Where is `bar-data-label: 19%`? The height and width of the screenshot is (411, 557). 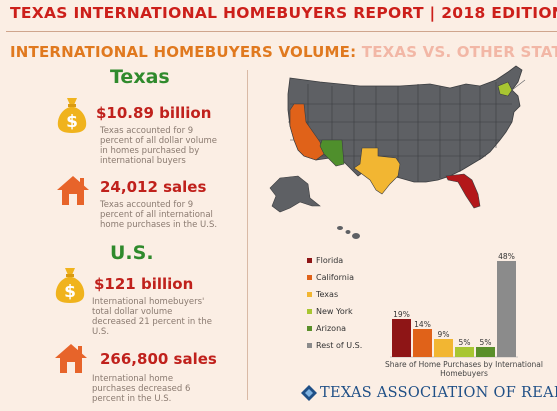 bar-data-label: 19% is located at coordinates (401, 314).